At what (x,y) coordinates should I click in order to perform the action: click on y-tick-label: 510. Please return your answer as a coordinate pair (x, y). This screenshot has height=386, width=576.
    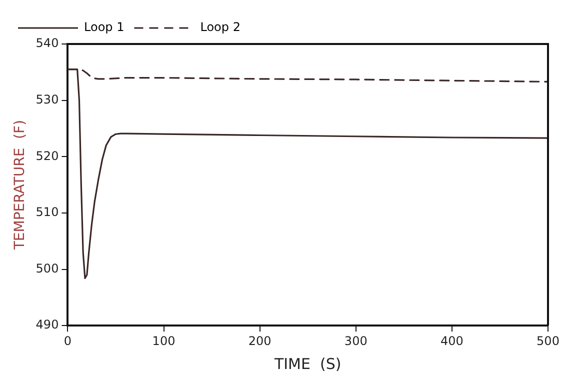
    Looking at the image, I should click on (47, 212).